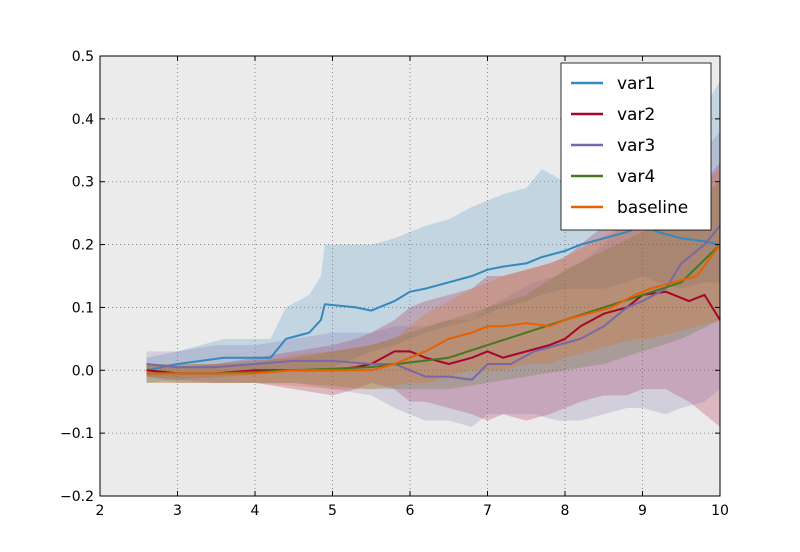 Image resolution: width=800 pixels, height=552 pixels. I want to click on legend-box, so click(636, 146).